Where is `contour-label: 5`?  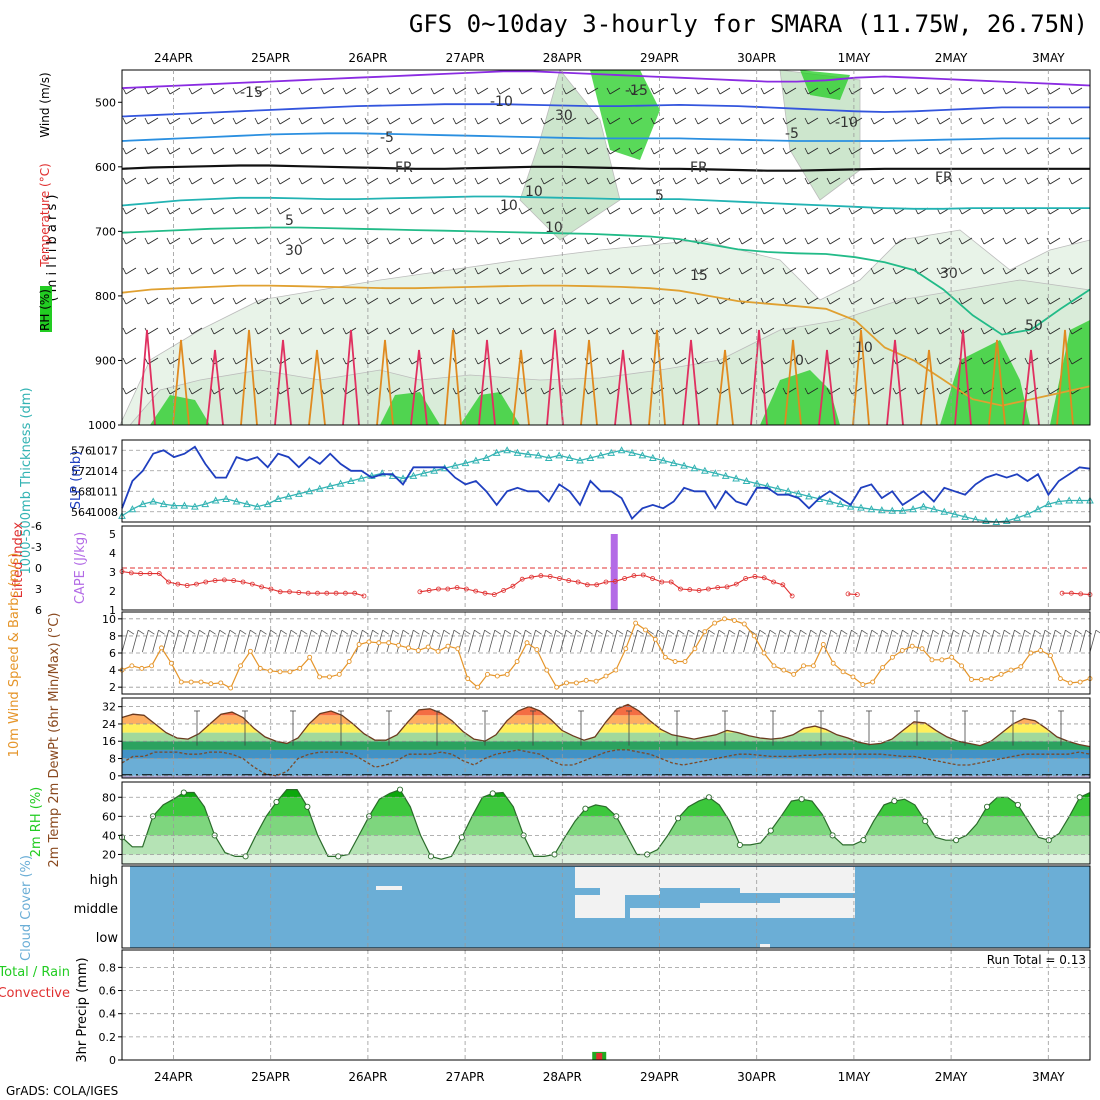 contour-label: 5 is located at coordinates (289, 221).